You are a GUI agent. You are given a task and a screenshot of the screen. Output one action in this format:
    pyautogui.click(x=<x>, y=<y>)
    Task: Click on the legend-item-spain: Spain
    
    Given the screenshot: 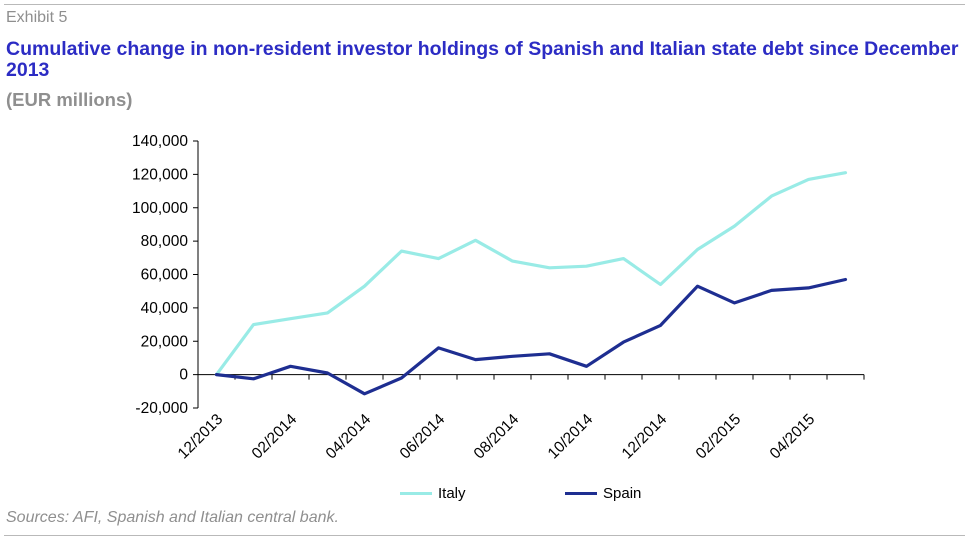 What is the action you would take?
    pyautogui.click(x=603, y=493)
    